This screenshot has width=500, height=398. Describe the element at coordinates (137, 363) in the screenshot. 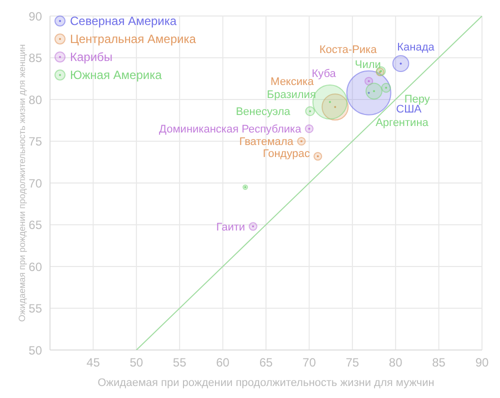

I see `x-tick-label: 50` at that location.